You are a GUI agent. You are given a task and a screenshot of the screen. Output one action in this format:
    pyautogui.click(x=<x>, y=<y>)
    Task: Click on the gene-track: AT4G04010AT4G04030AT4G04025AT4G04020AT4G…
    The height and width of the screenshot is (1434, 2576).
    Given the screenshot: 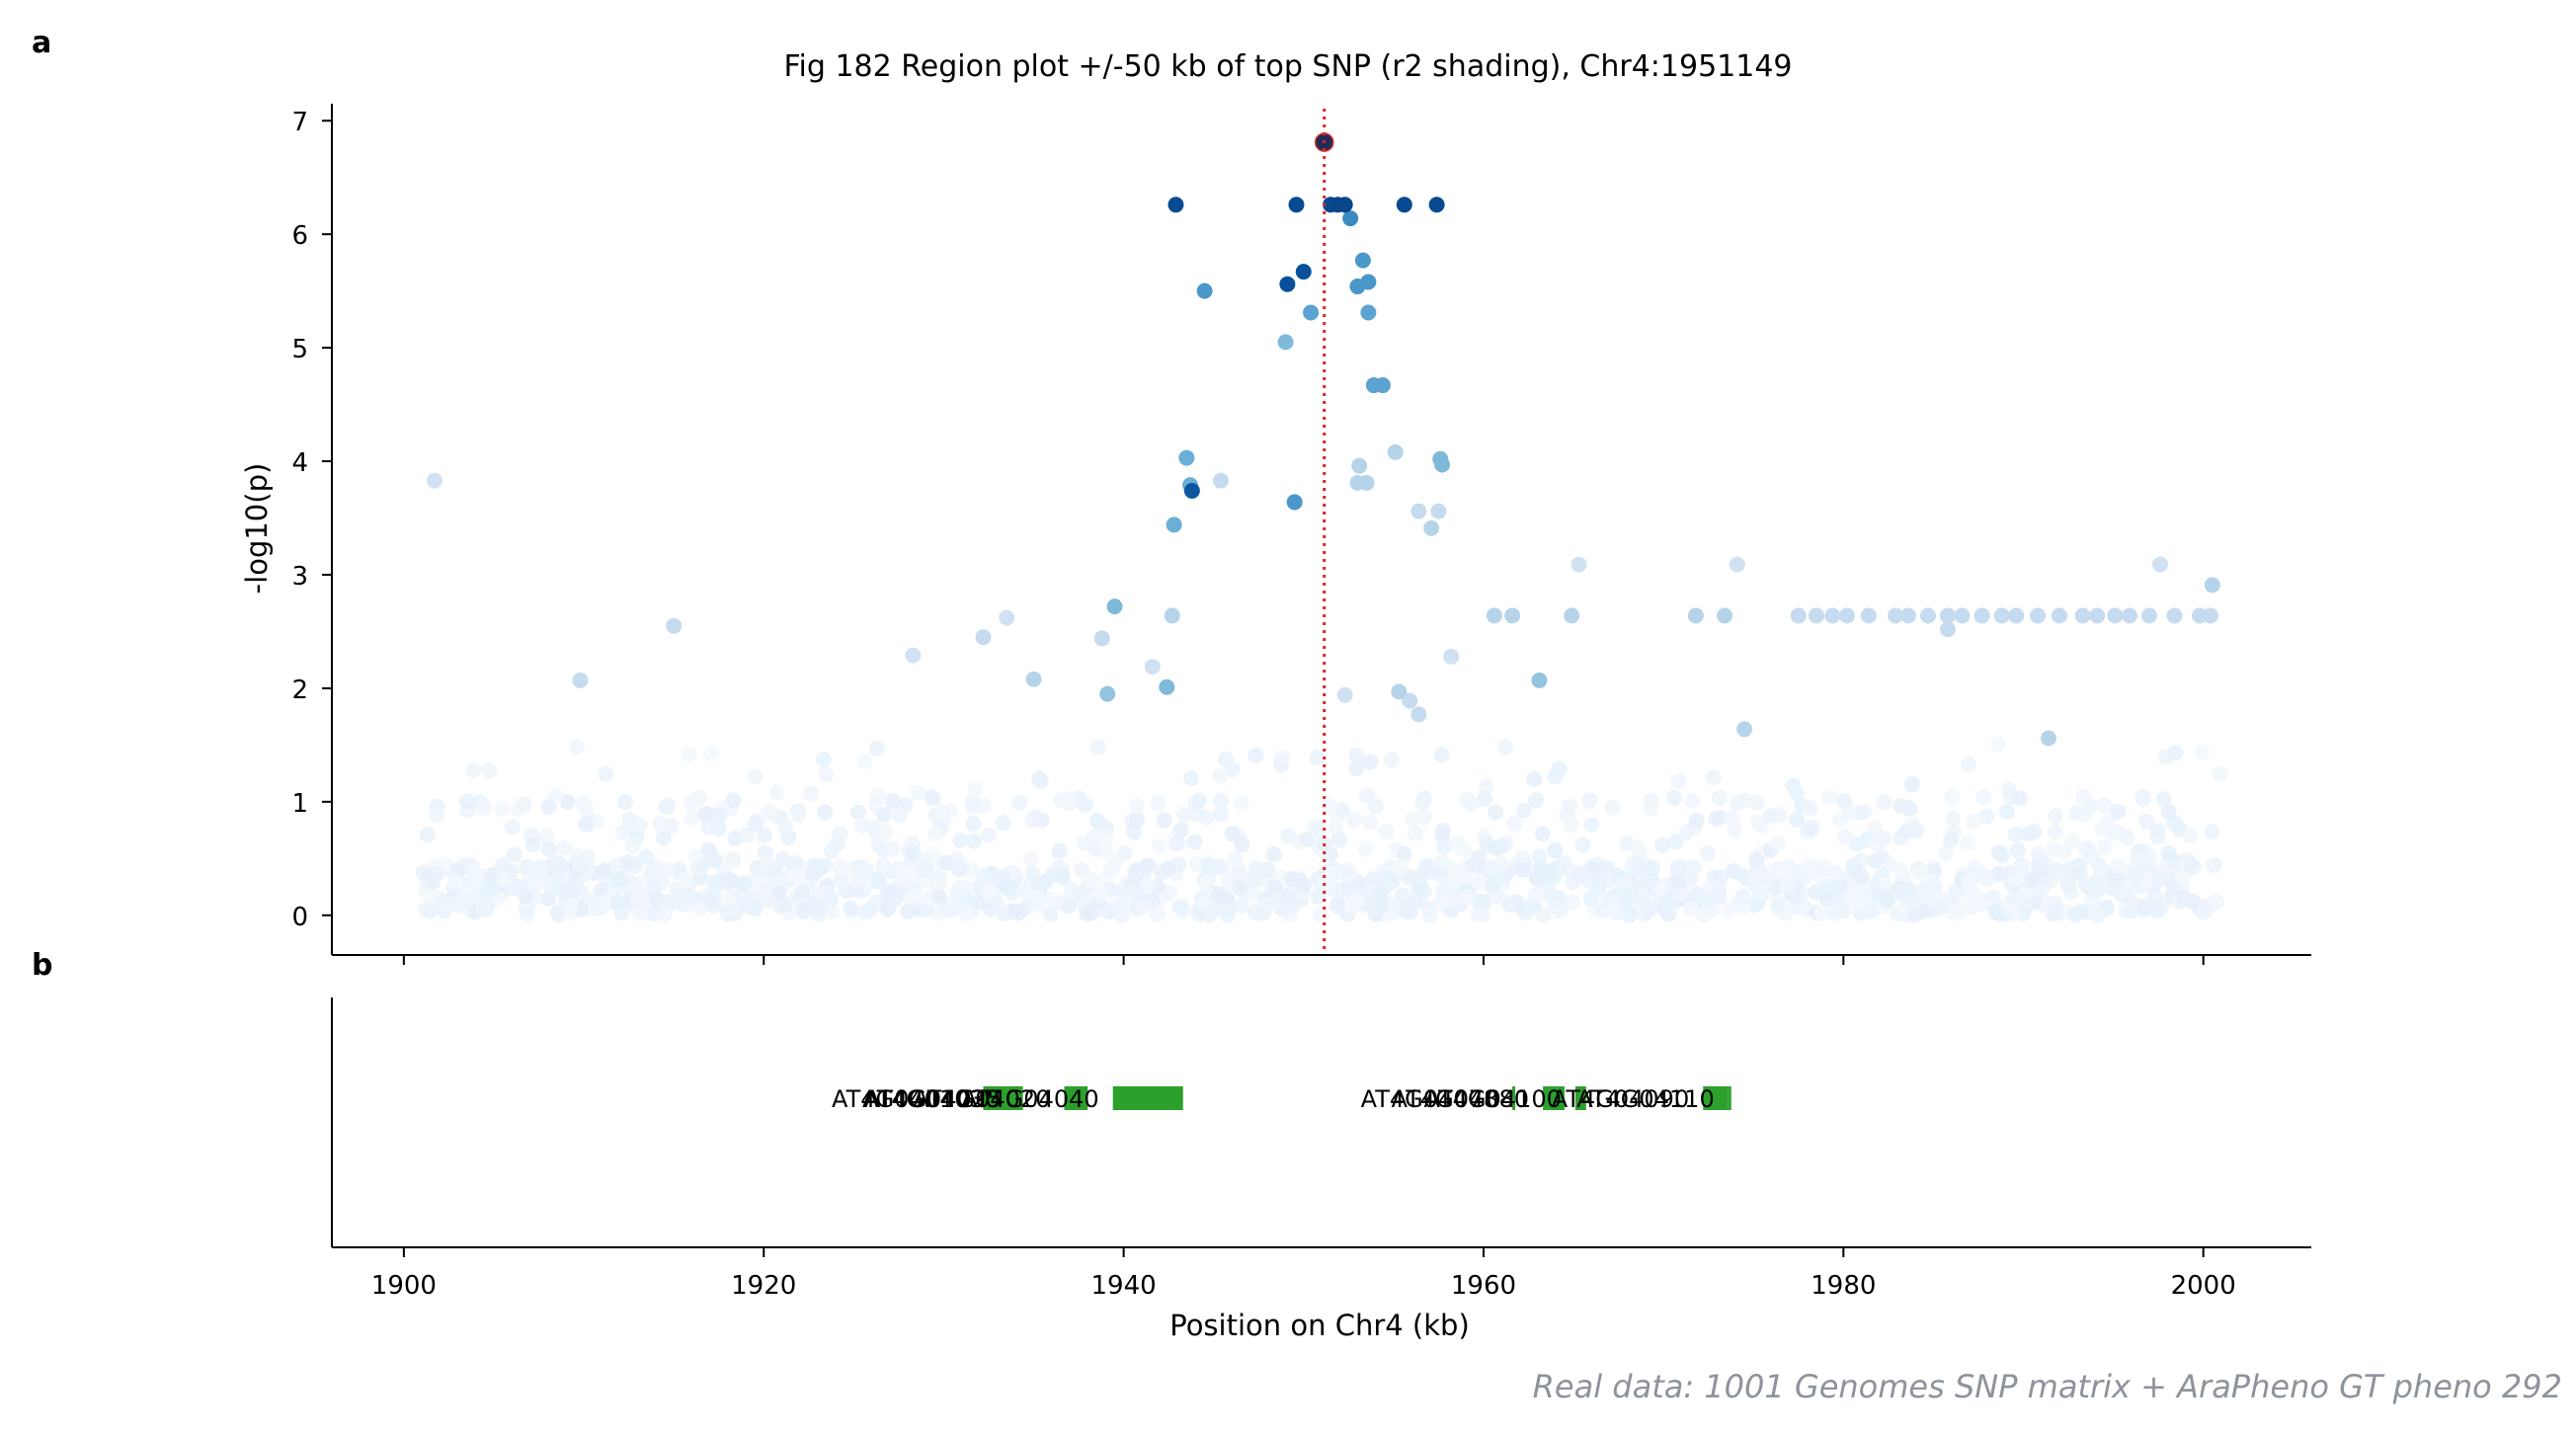 What is the action you would take?
    pyautogui.click(x=1281, y=1099)
    